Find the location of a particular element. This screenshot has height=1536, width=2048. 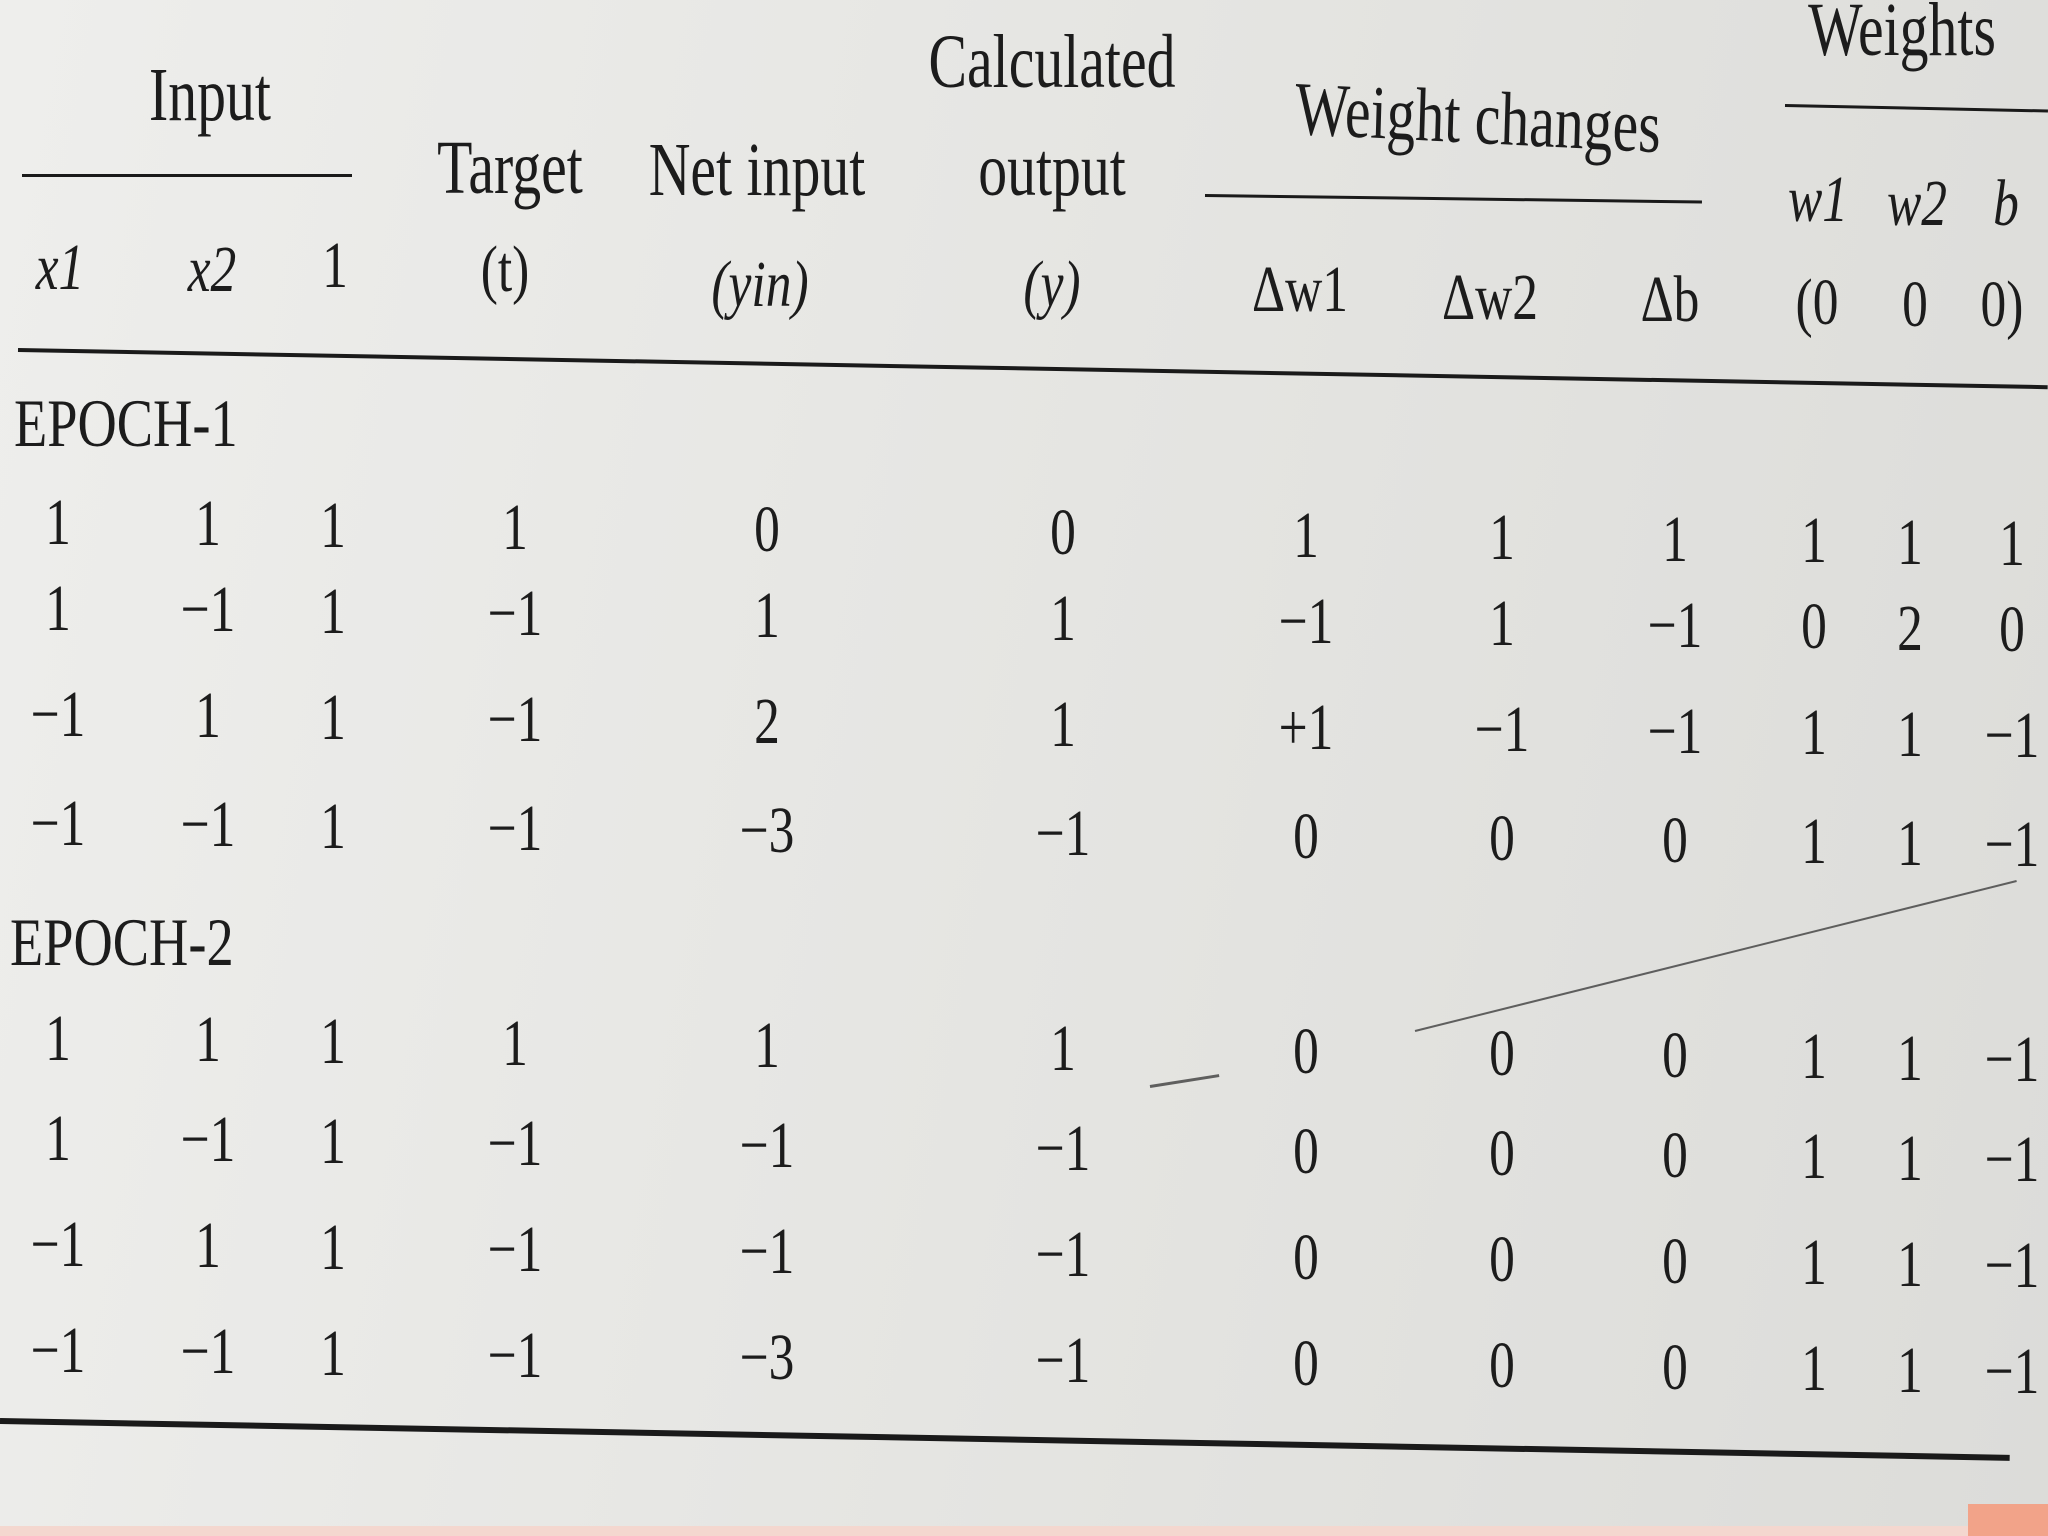

cell-dw1: 1 is located at coordinates (1306, 536).